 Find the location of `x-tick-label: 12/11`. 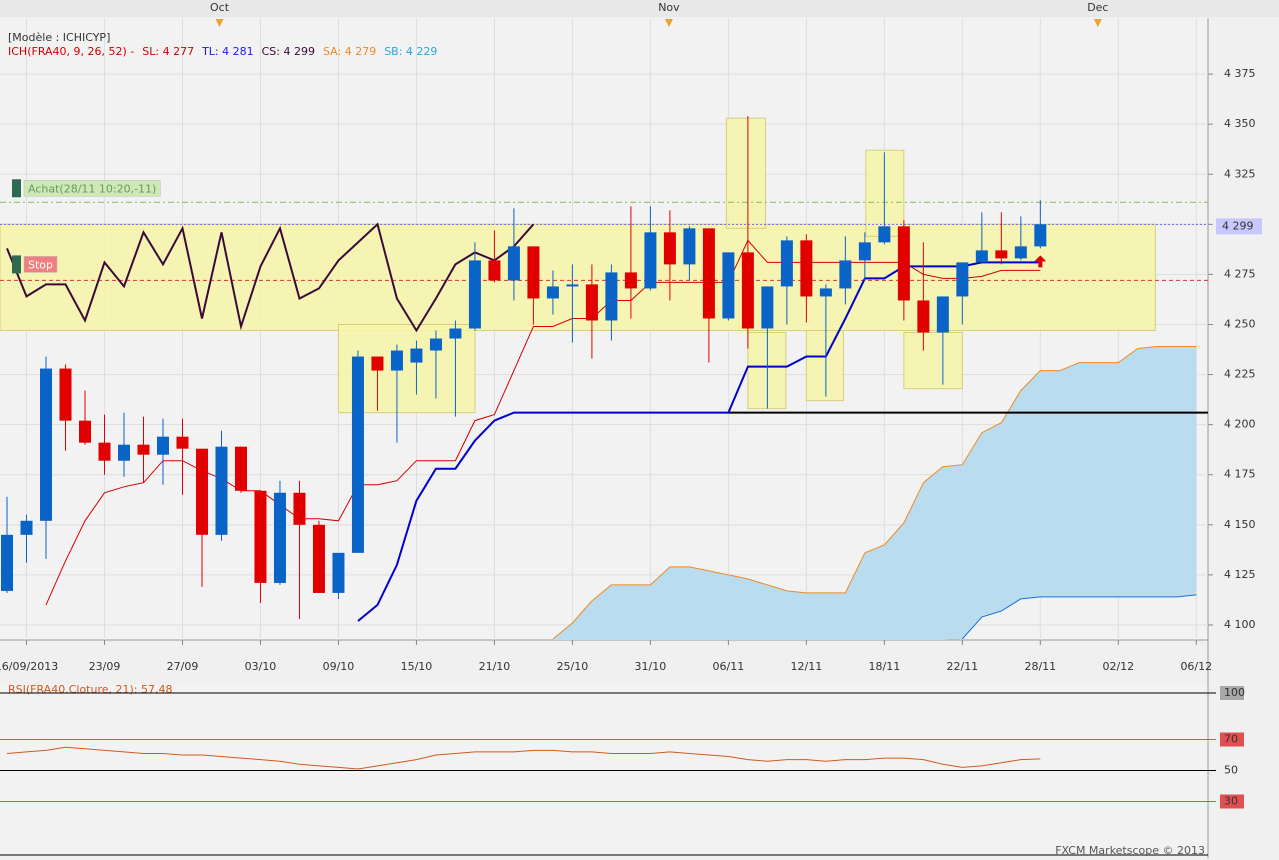

x-tick-label: 12/11 is located at coordinates (807, 666).